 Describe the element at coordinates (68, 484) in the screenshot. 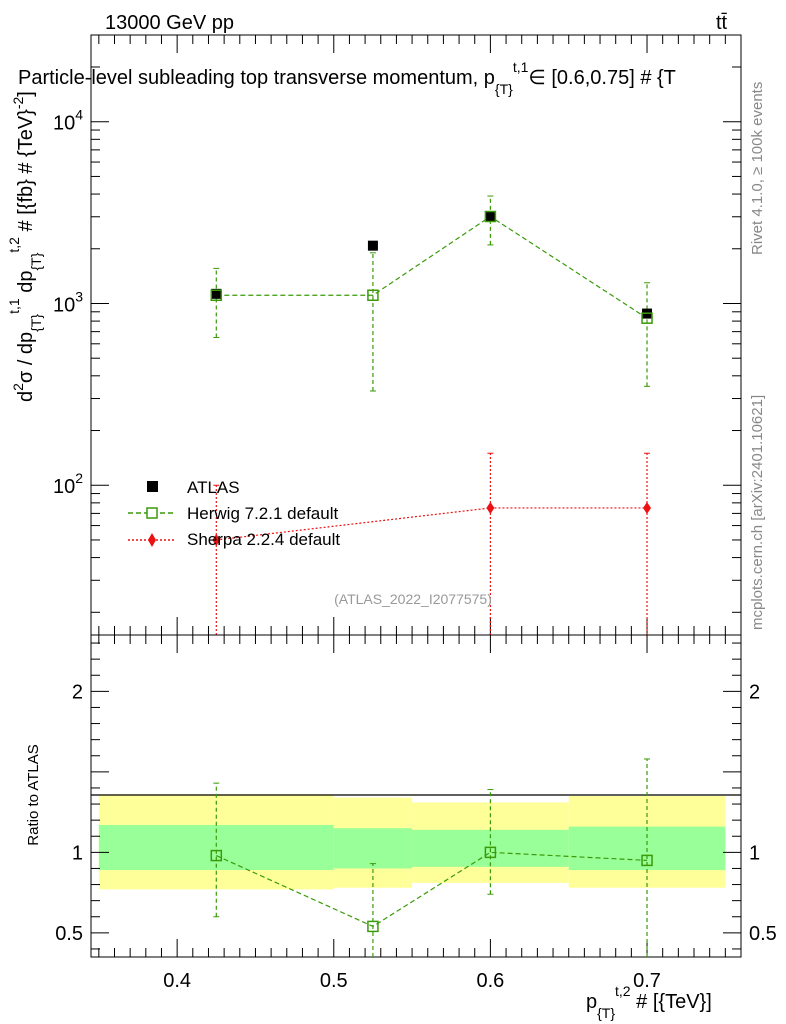

I see `main-y-tick-label: 10²` at that location.